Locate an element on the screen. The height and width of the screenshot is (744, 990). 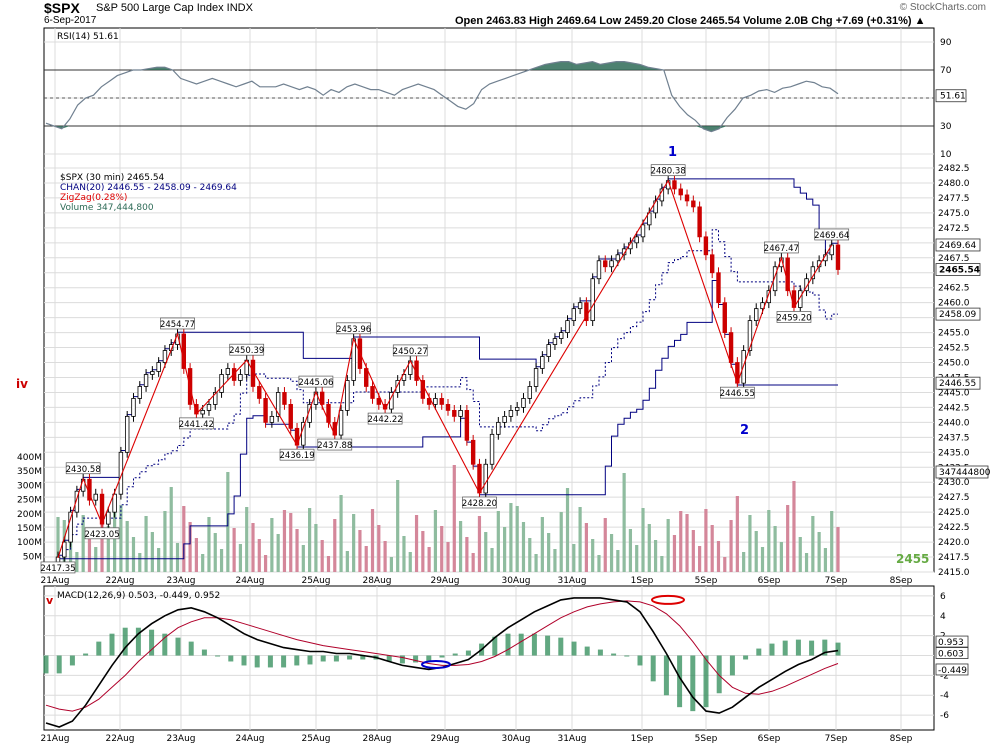
price-tick-label: 2422.5 is located at coordinates (954, 528).